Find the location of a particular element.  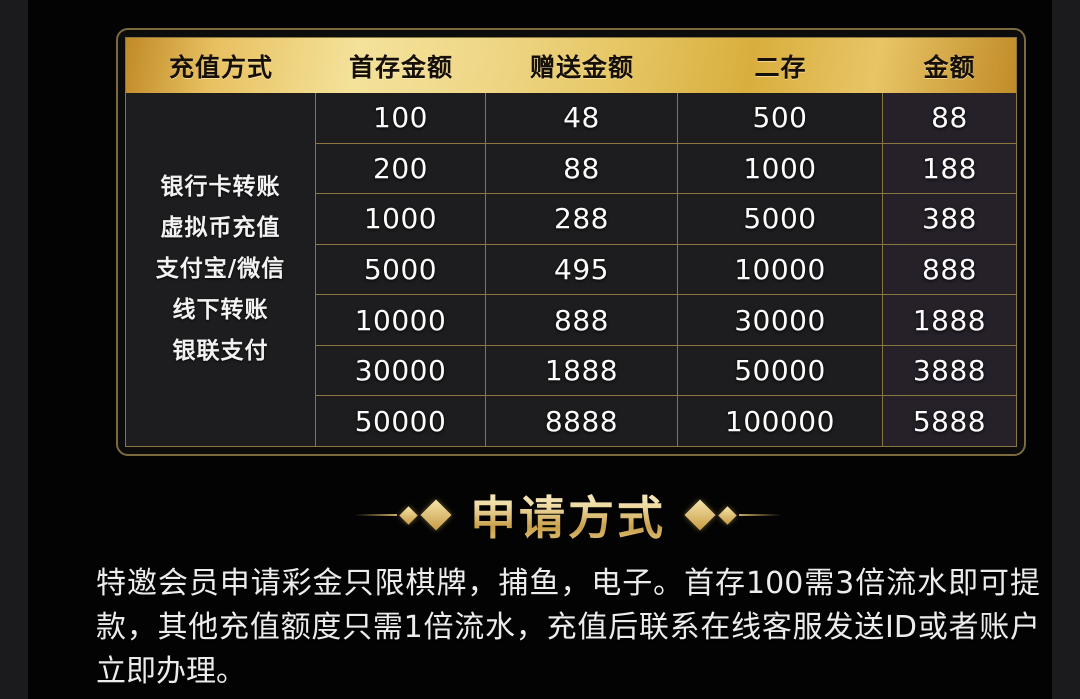

payment-methods-cell: 银行卡转账 虚拟币充值 支付宝/微信 线下转账 银联支付 is located at coordinates (221, 269).